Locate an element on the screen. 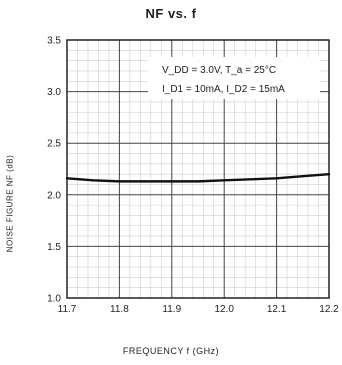 The width and height of the screenshot is (342, 365). nf-series-line is located at coordinates (198, 177).